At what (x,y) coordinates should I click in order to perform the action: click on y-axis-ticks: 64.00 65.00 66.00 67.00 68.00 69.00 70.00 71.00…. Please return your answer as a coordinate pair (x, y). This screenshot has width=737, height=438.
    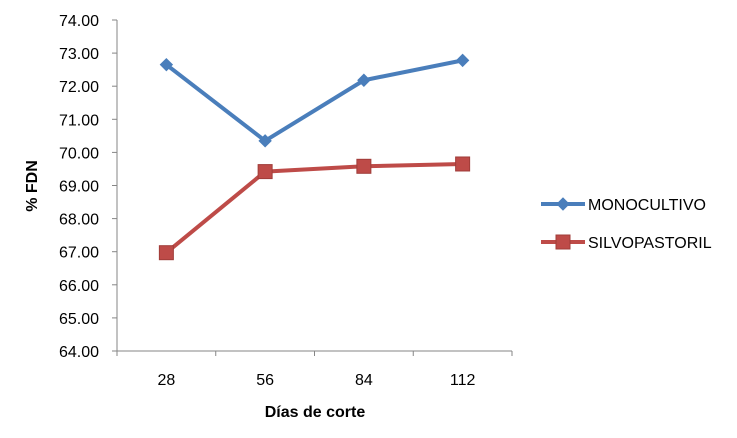
    Looking at the image, I should click on (88, 187).